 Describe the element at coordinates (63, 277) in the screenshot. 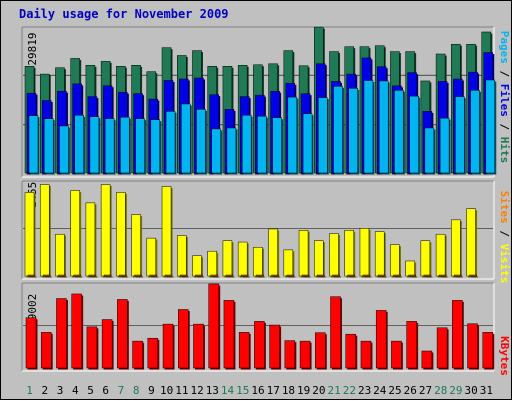

I see `bar-sites-day-3-shadow` at that location.